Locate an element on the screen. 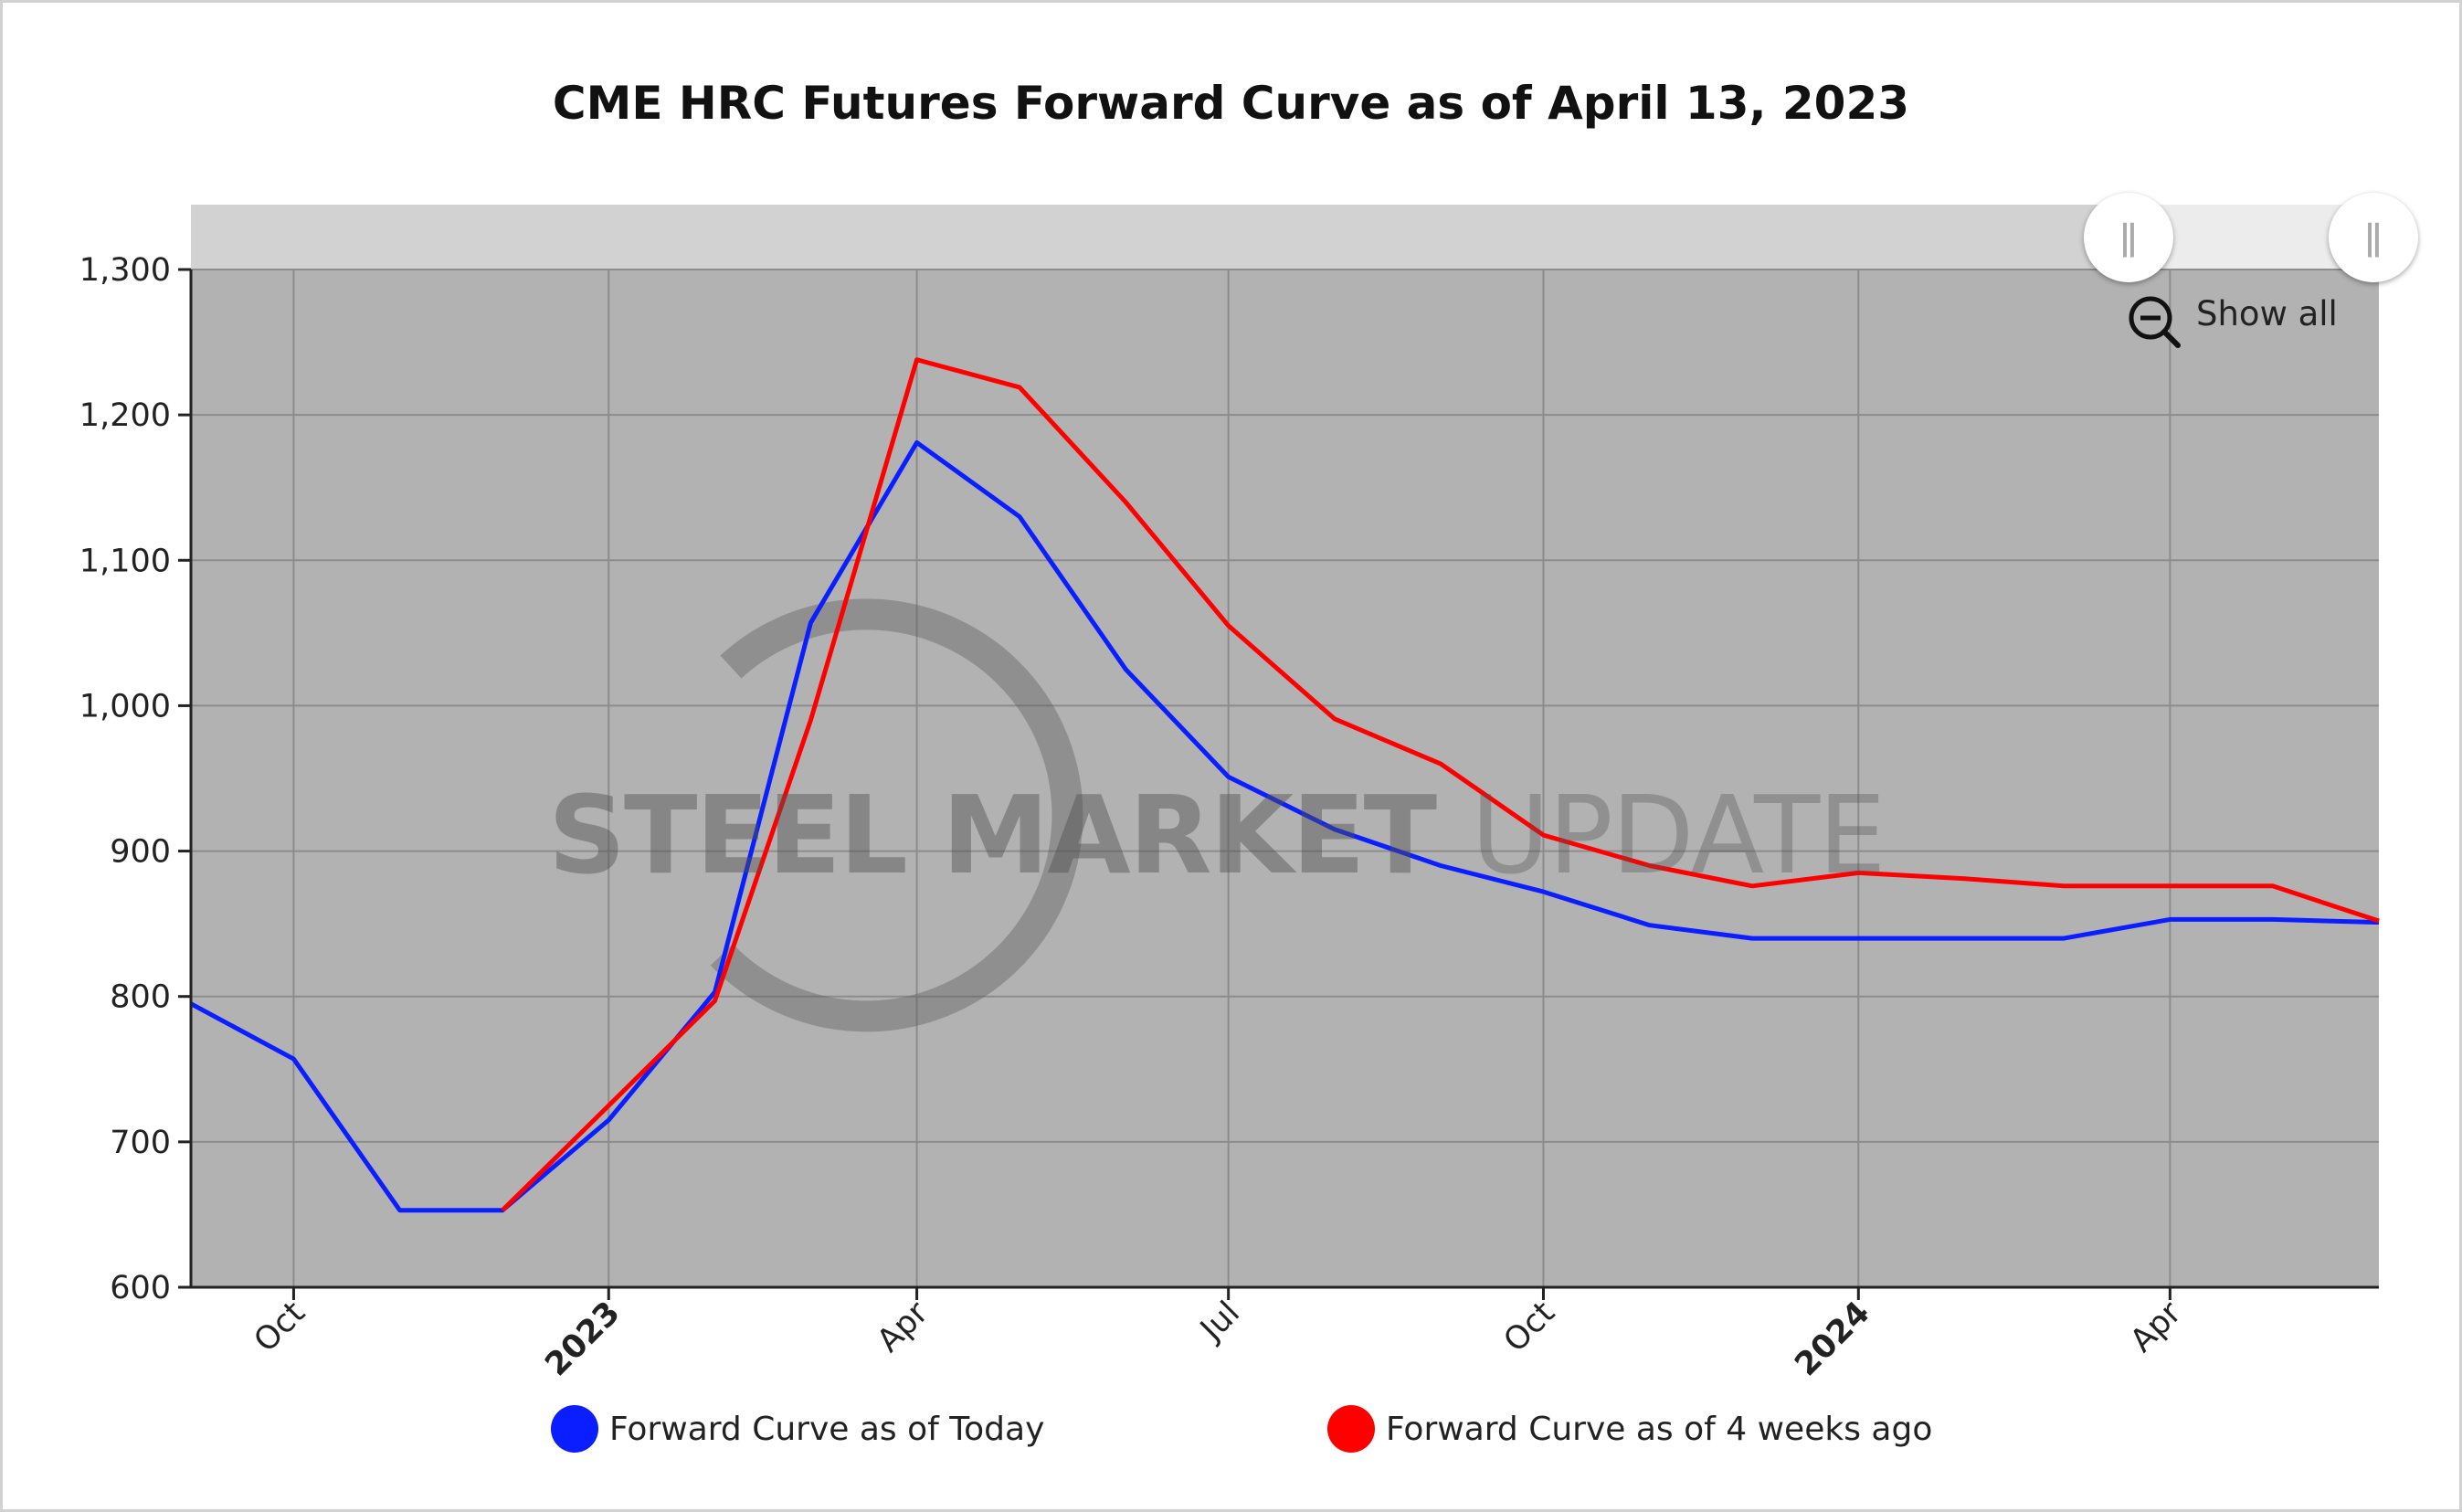  y-tick-label: 1,300 is located at coordinates (125, 270).